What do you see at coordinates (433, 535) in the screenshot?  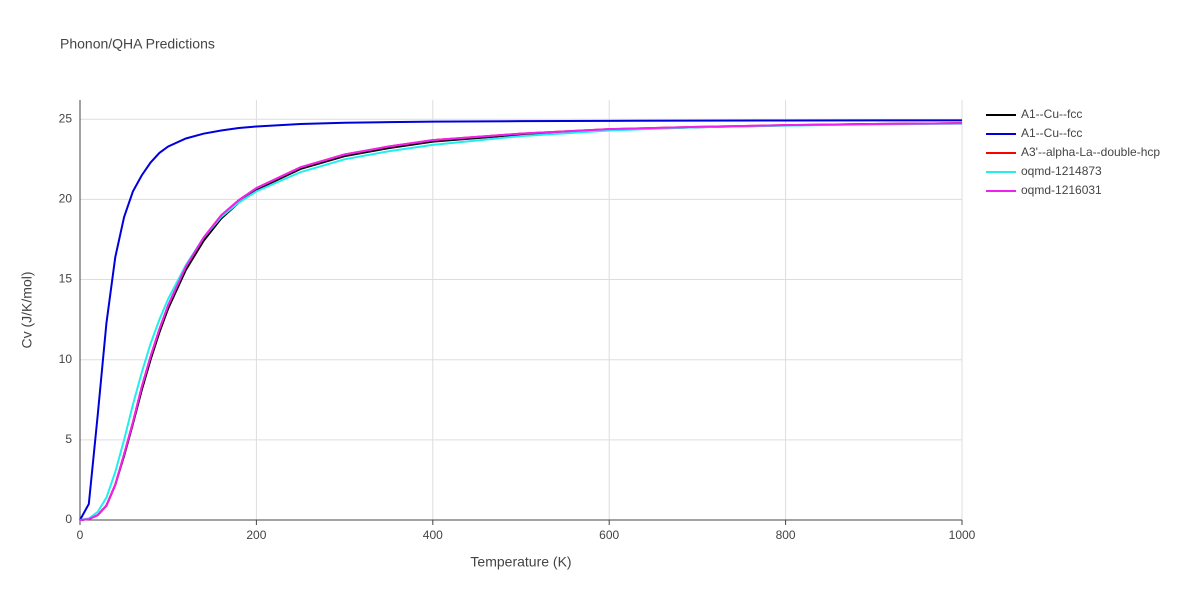 I see `x-tick-label: 400` at bounding box center [433, 535].